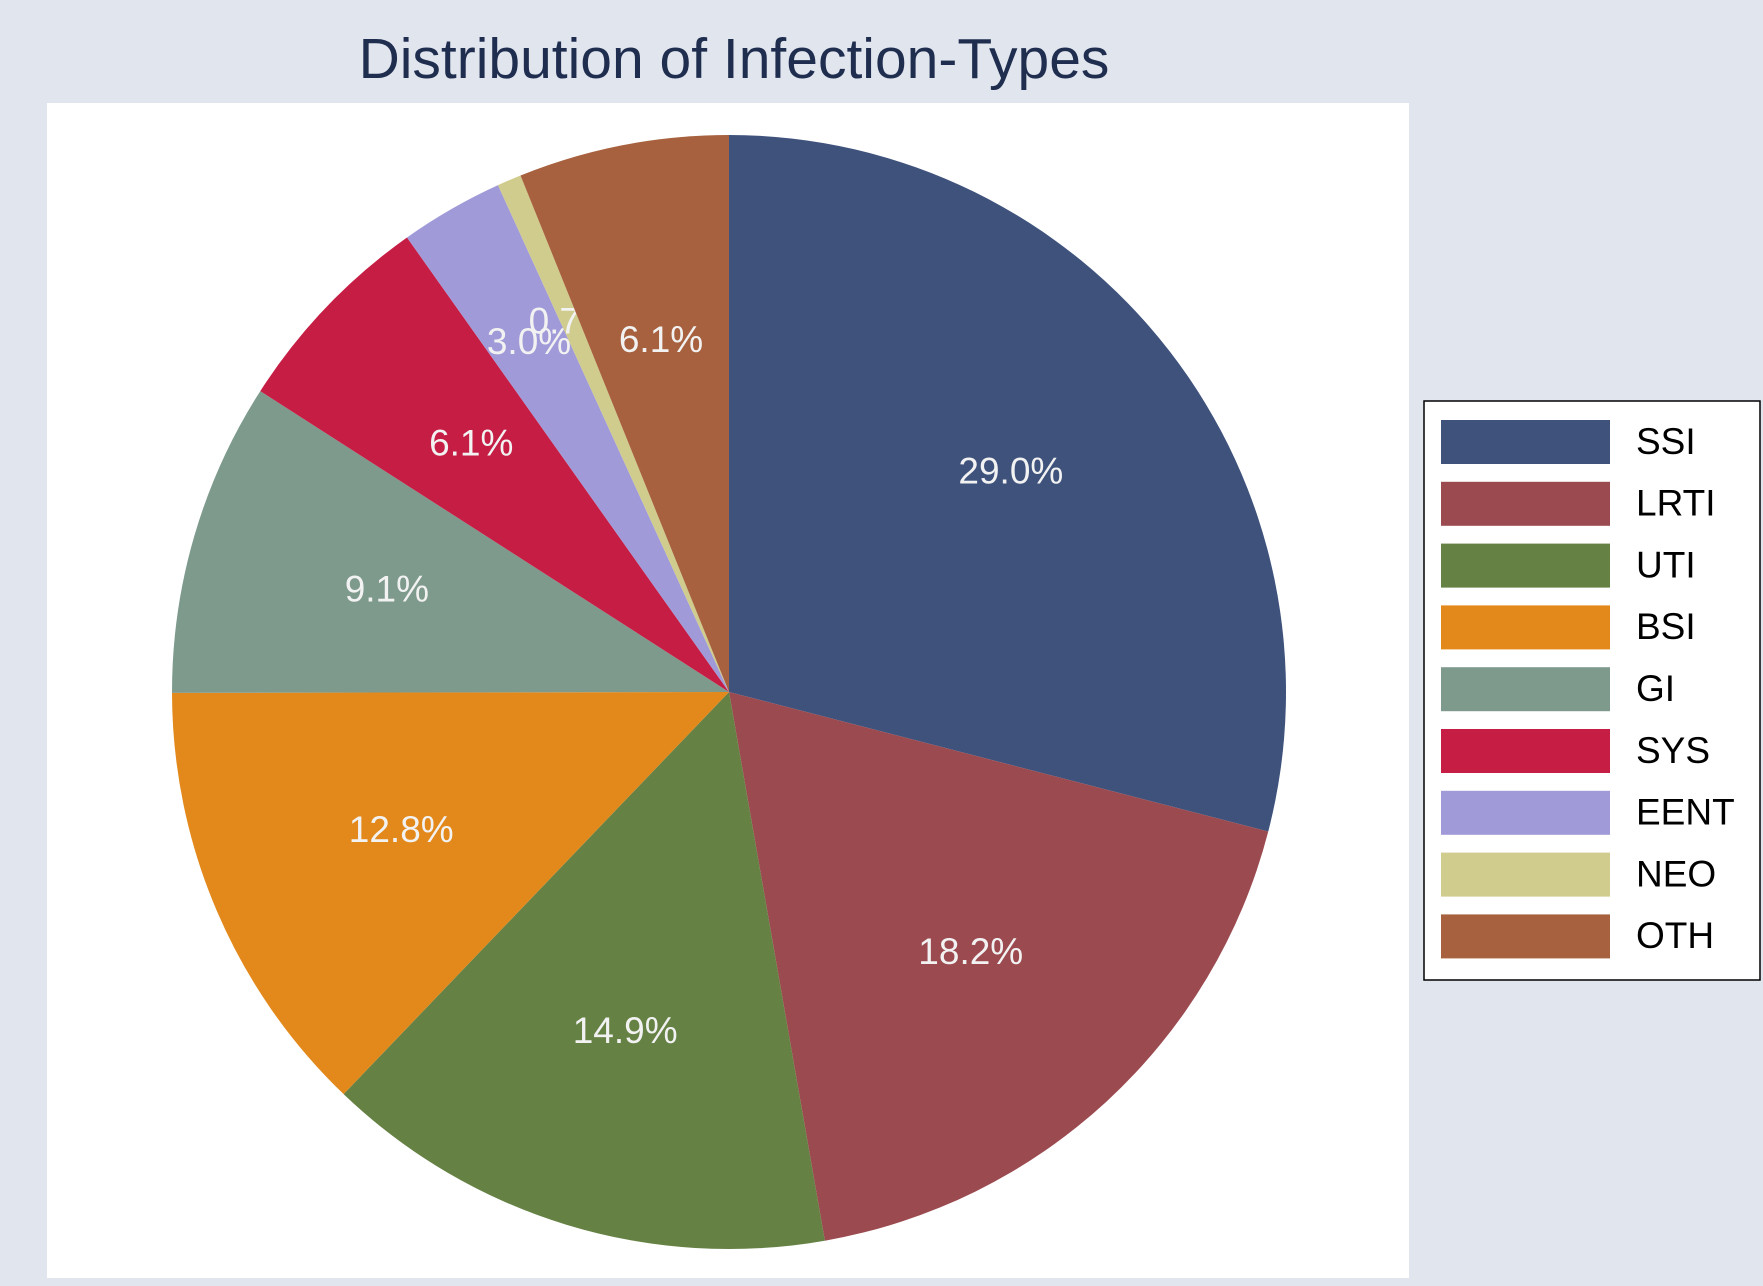  I want to click on legend-label: SYS, so click(1673, 750).